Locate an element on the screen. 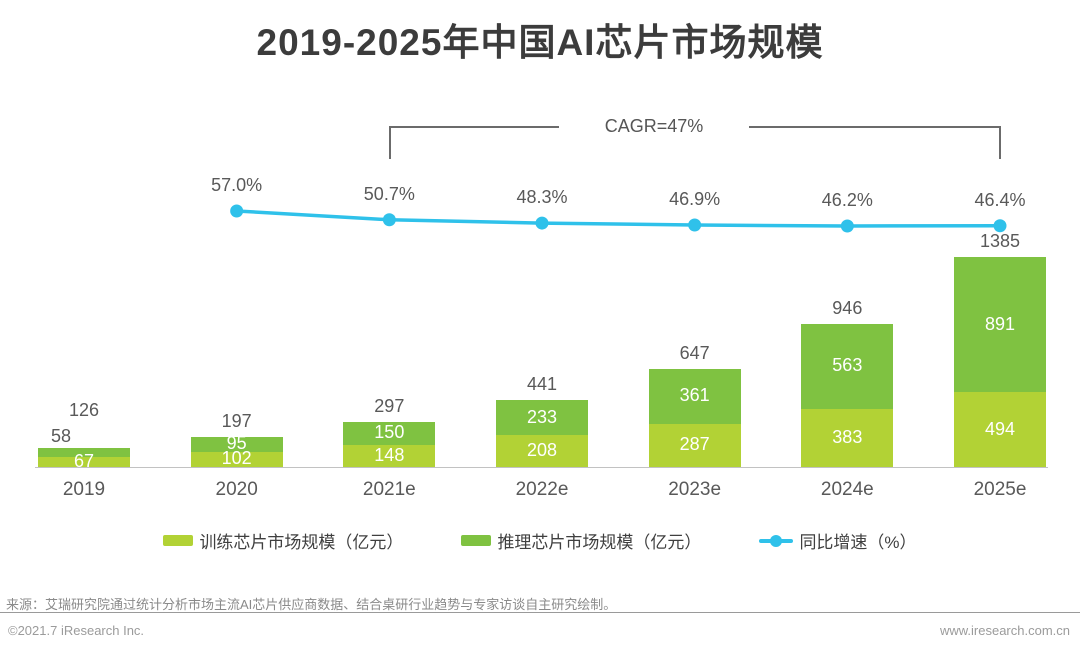 The height and width of the screenshot is (651, 1080). legend-label-growth: 同比增速（%） is located at coordinates (858, 542).